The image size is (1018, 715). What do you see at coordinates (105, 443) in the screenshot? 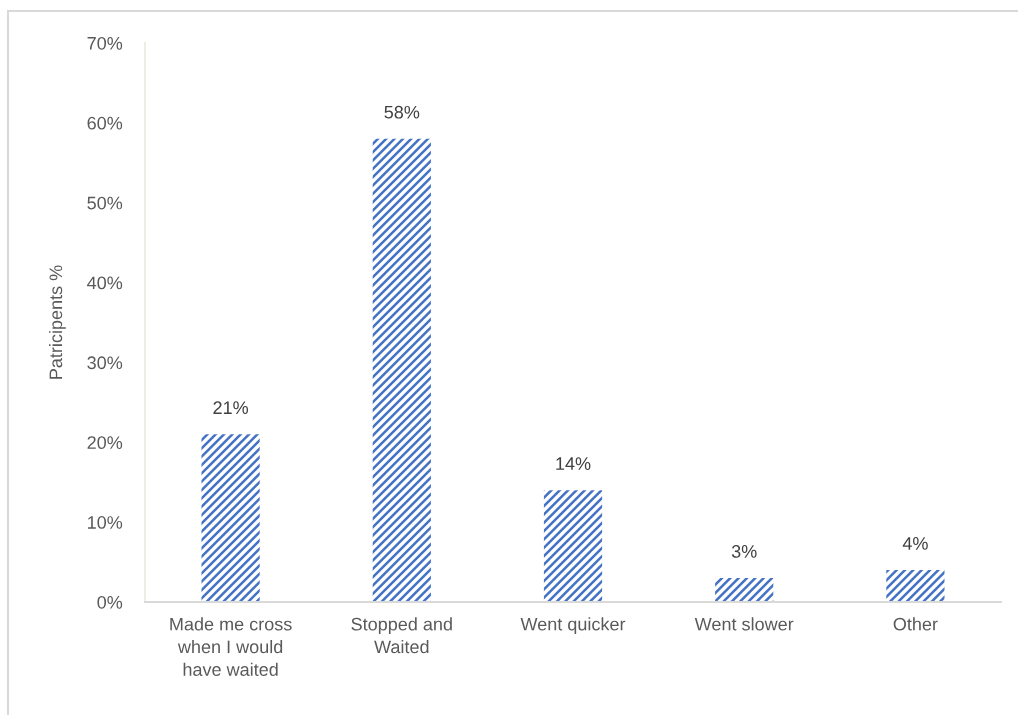
I see `y-tick-label: 20%` at bounding box center [105, 443].